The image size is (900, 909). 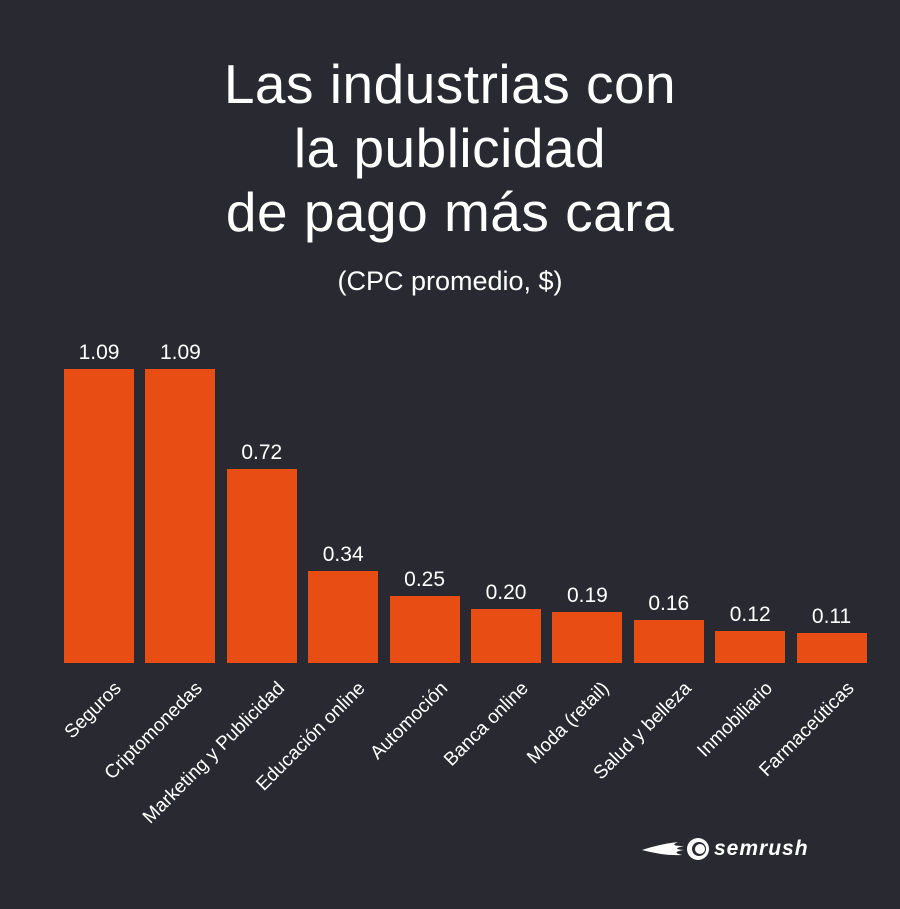 I want to click on category-label: Marketing y Publicidad, so click(x=213, y=753).